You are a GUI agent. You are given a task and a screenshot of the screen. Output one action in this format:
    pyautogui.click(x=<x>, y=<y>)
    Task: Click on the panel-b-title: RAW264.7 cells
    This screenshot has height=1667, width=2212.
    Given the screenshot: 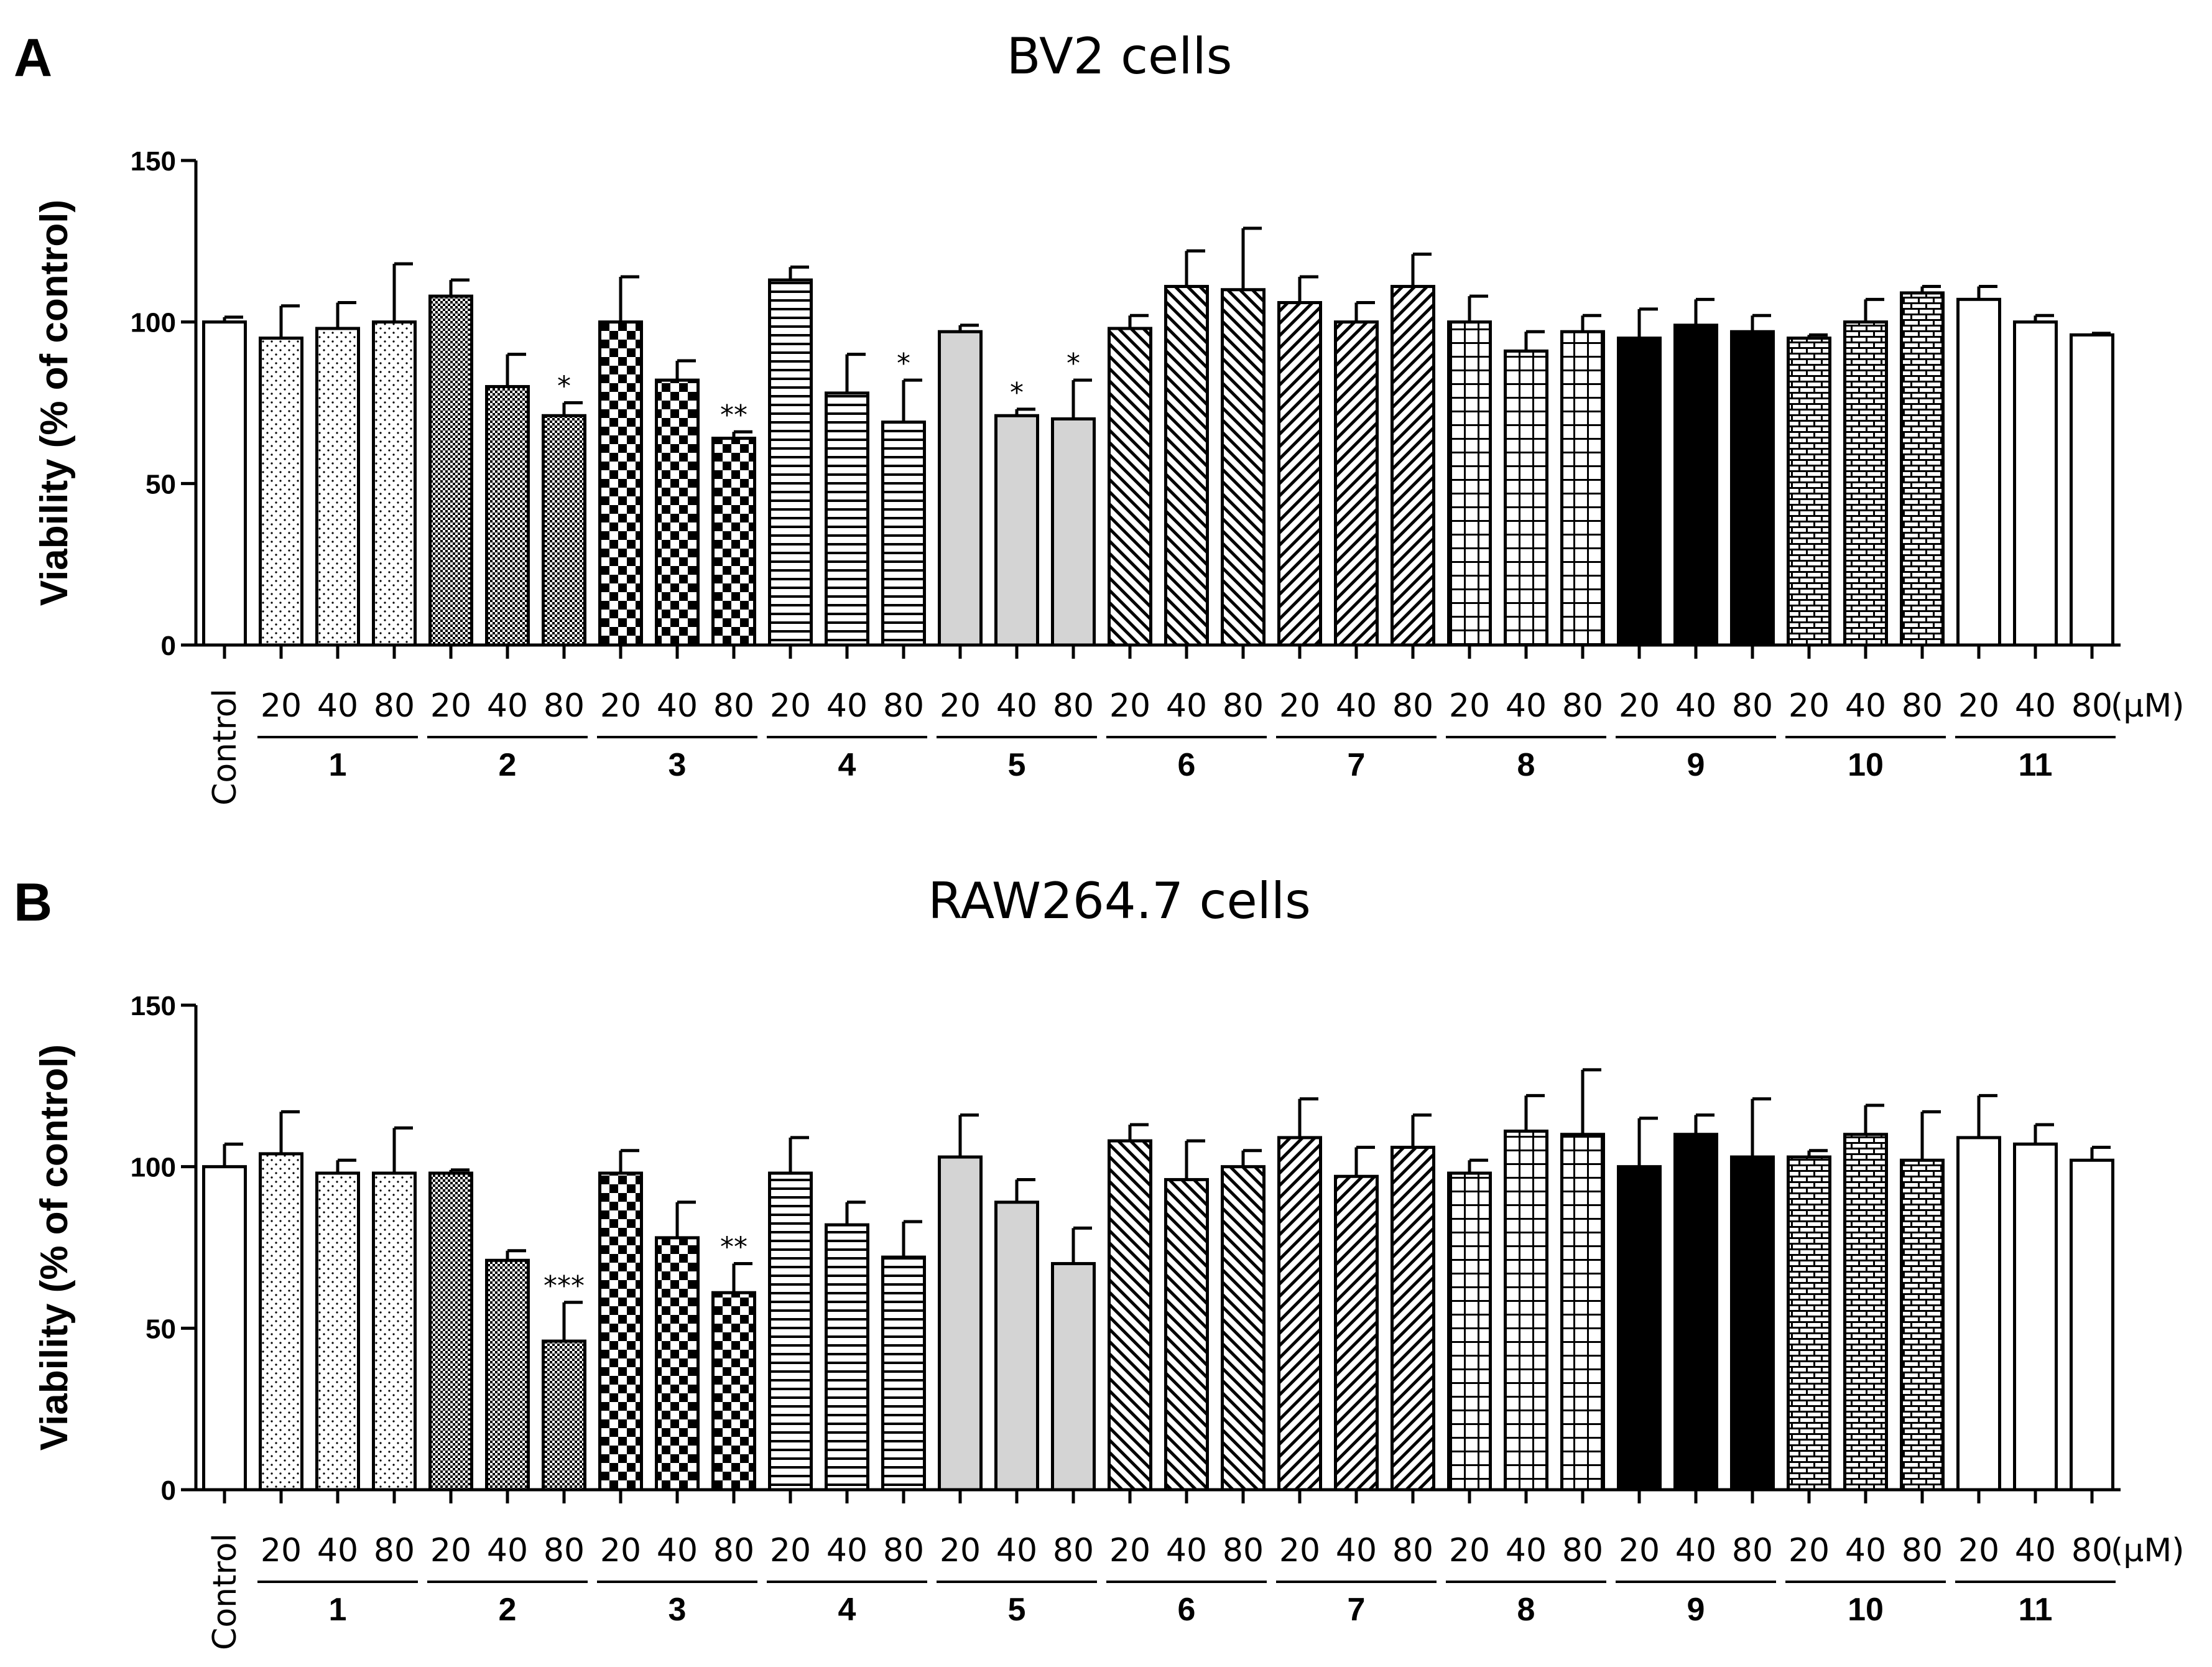 What is the action you would take?
    pyautogui.click(x=1119, y=901)
    